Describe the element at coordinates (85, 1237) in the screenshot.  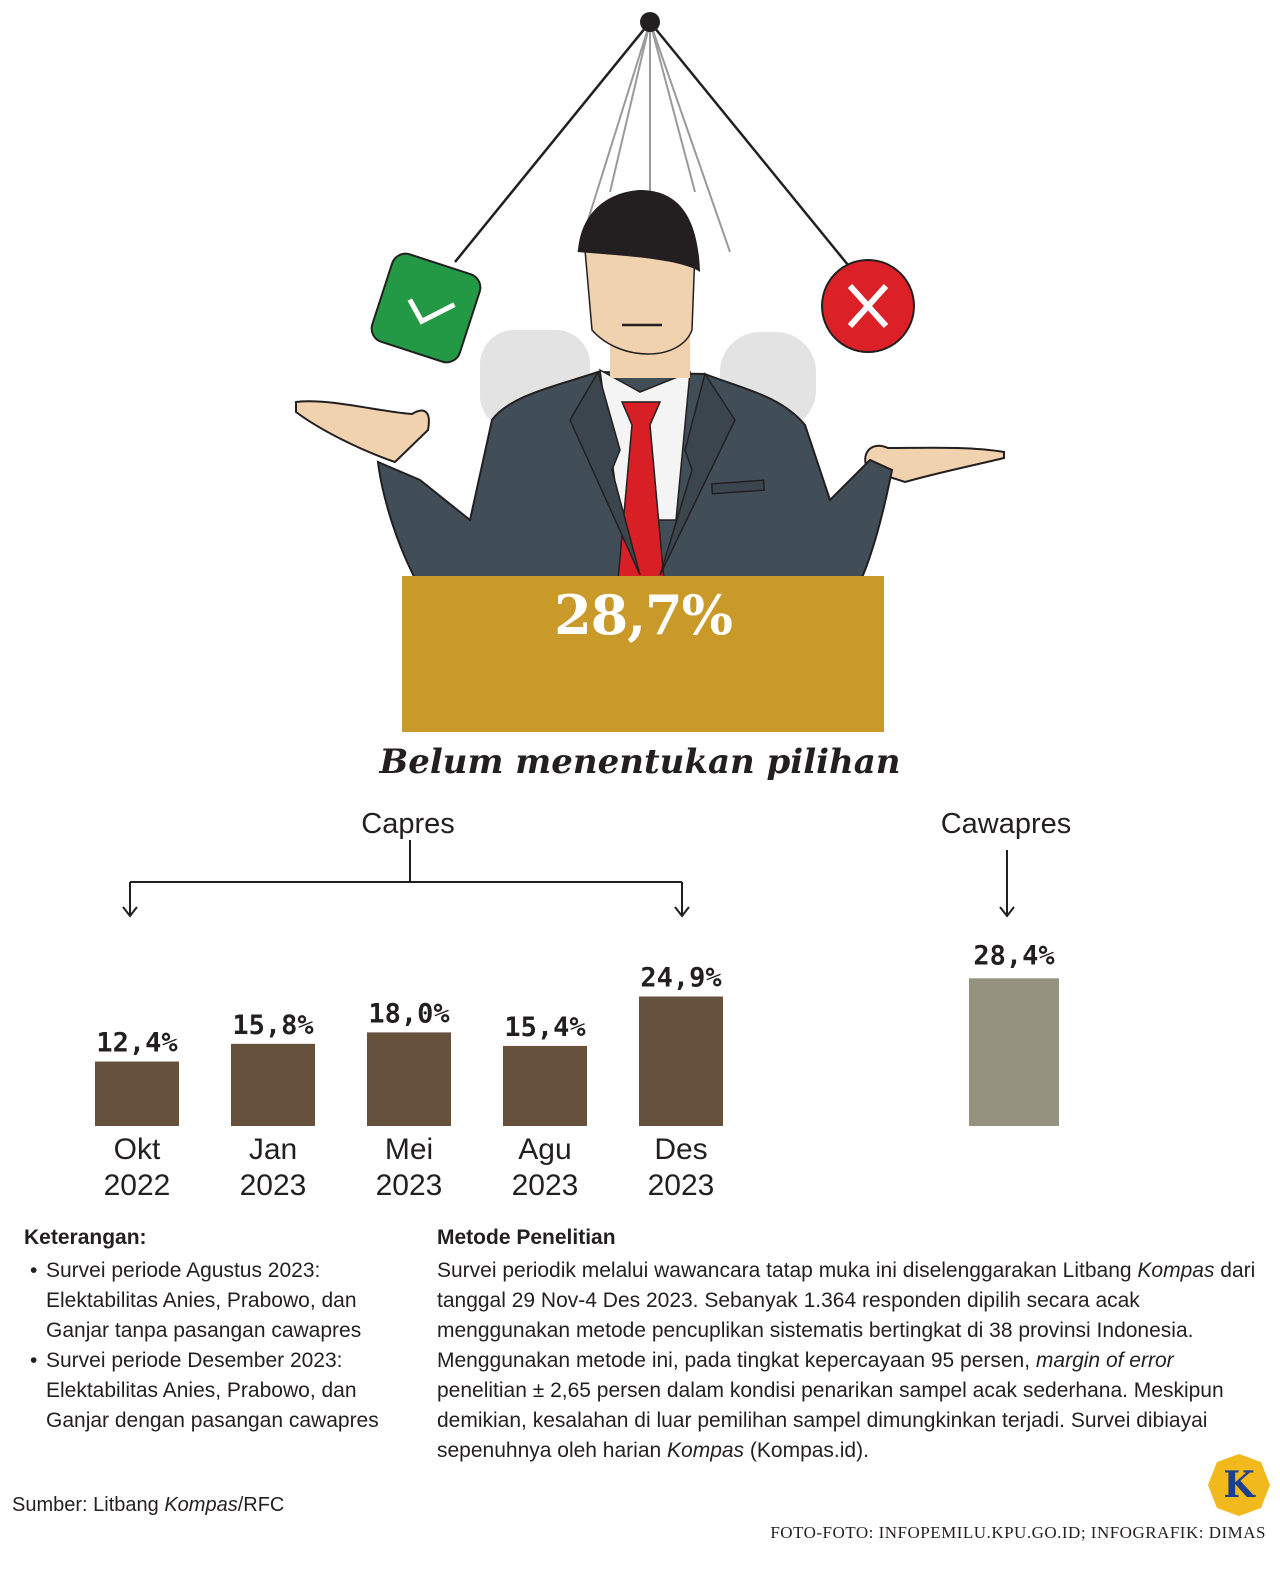
I see `notes-heading: Keterangan:` at that location.